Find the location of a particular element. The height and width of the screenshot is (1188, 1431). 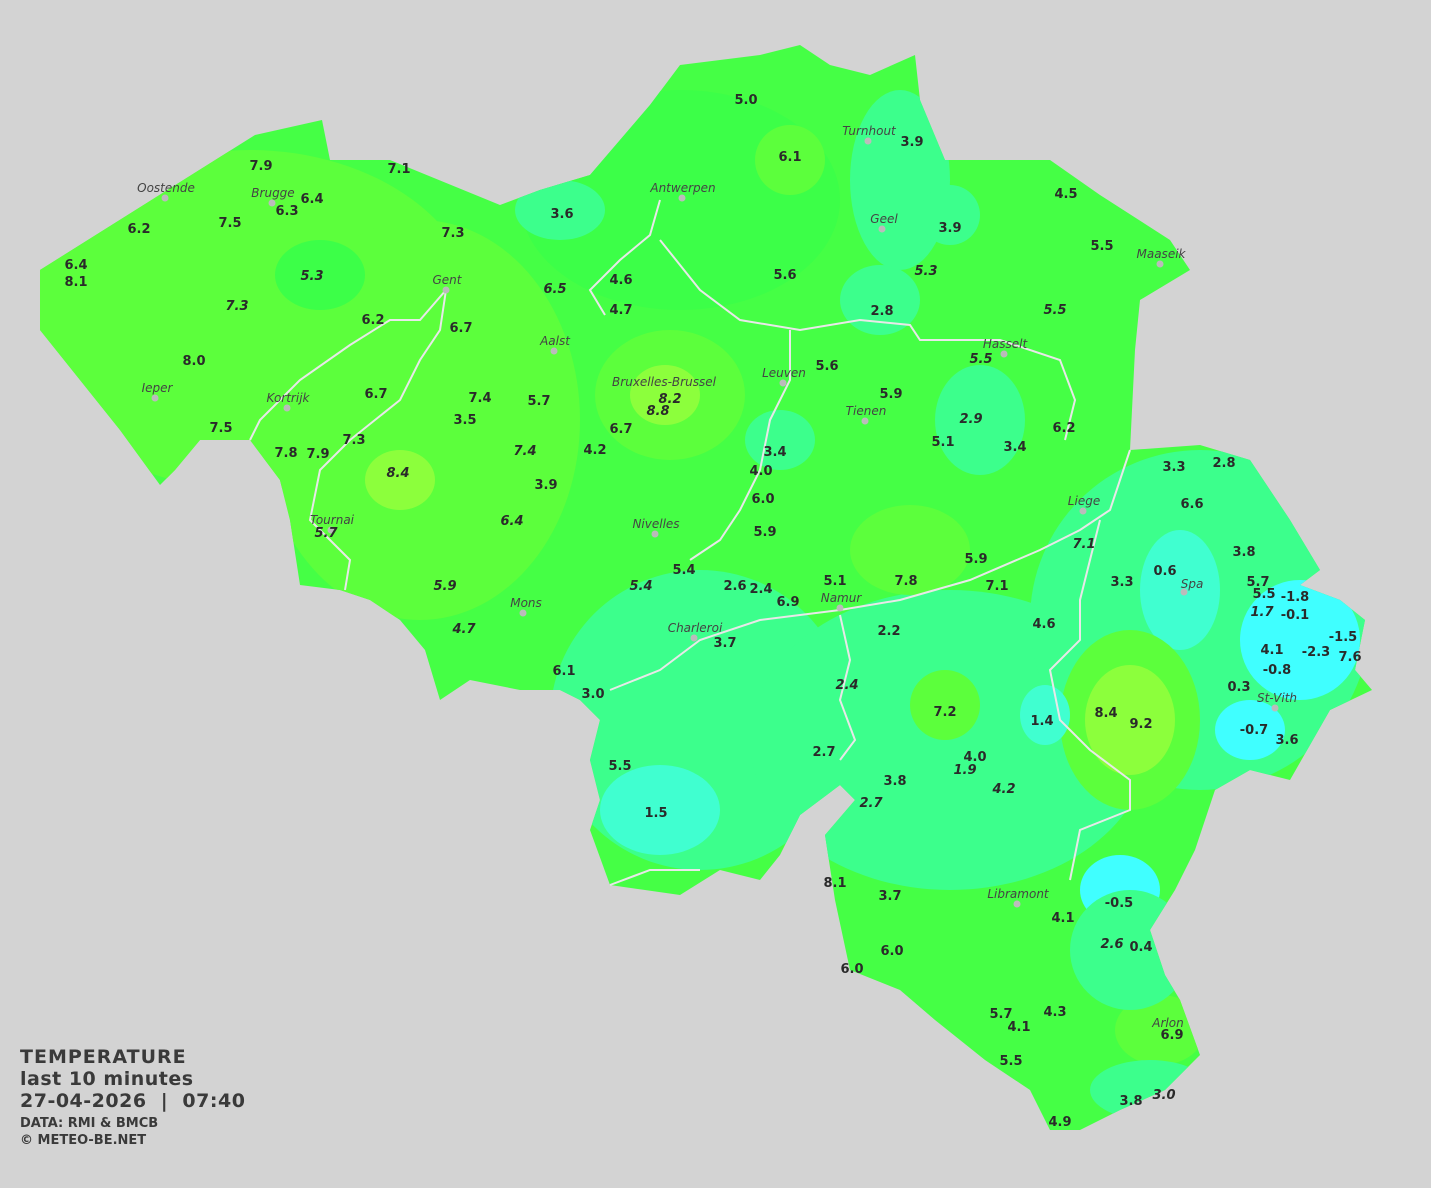

city-label: Tienen is located at coordinates (866, 411).